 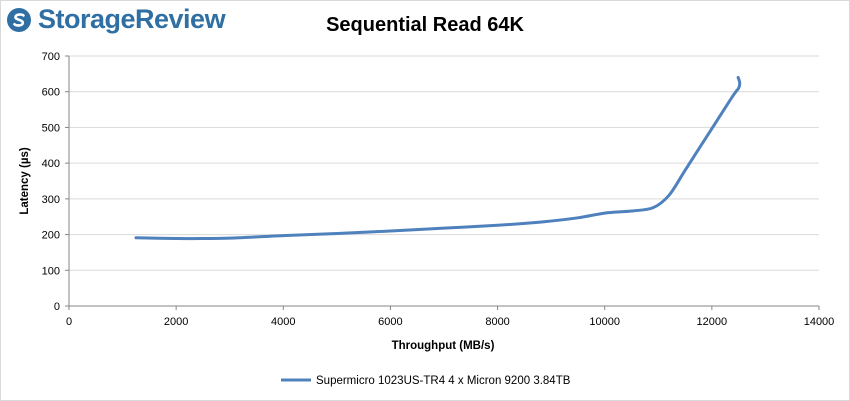 What do you see at coordinates (25, 181) in the screenshot?
I see `y-axis-label: Latency (µs)` at bounding box center [25, 181].